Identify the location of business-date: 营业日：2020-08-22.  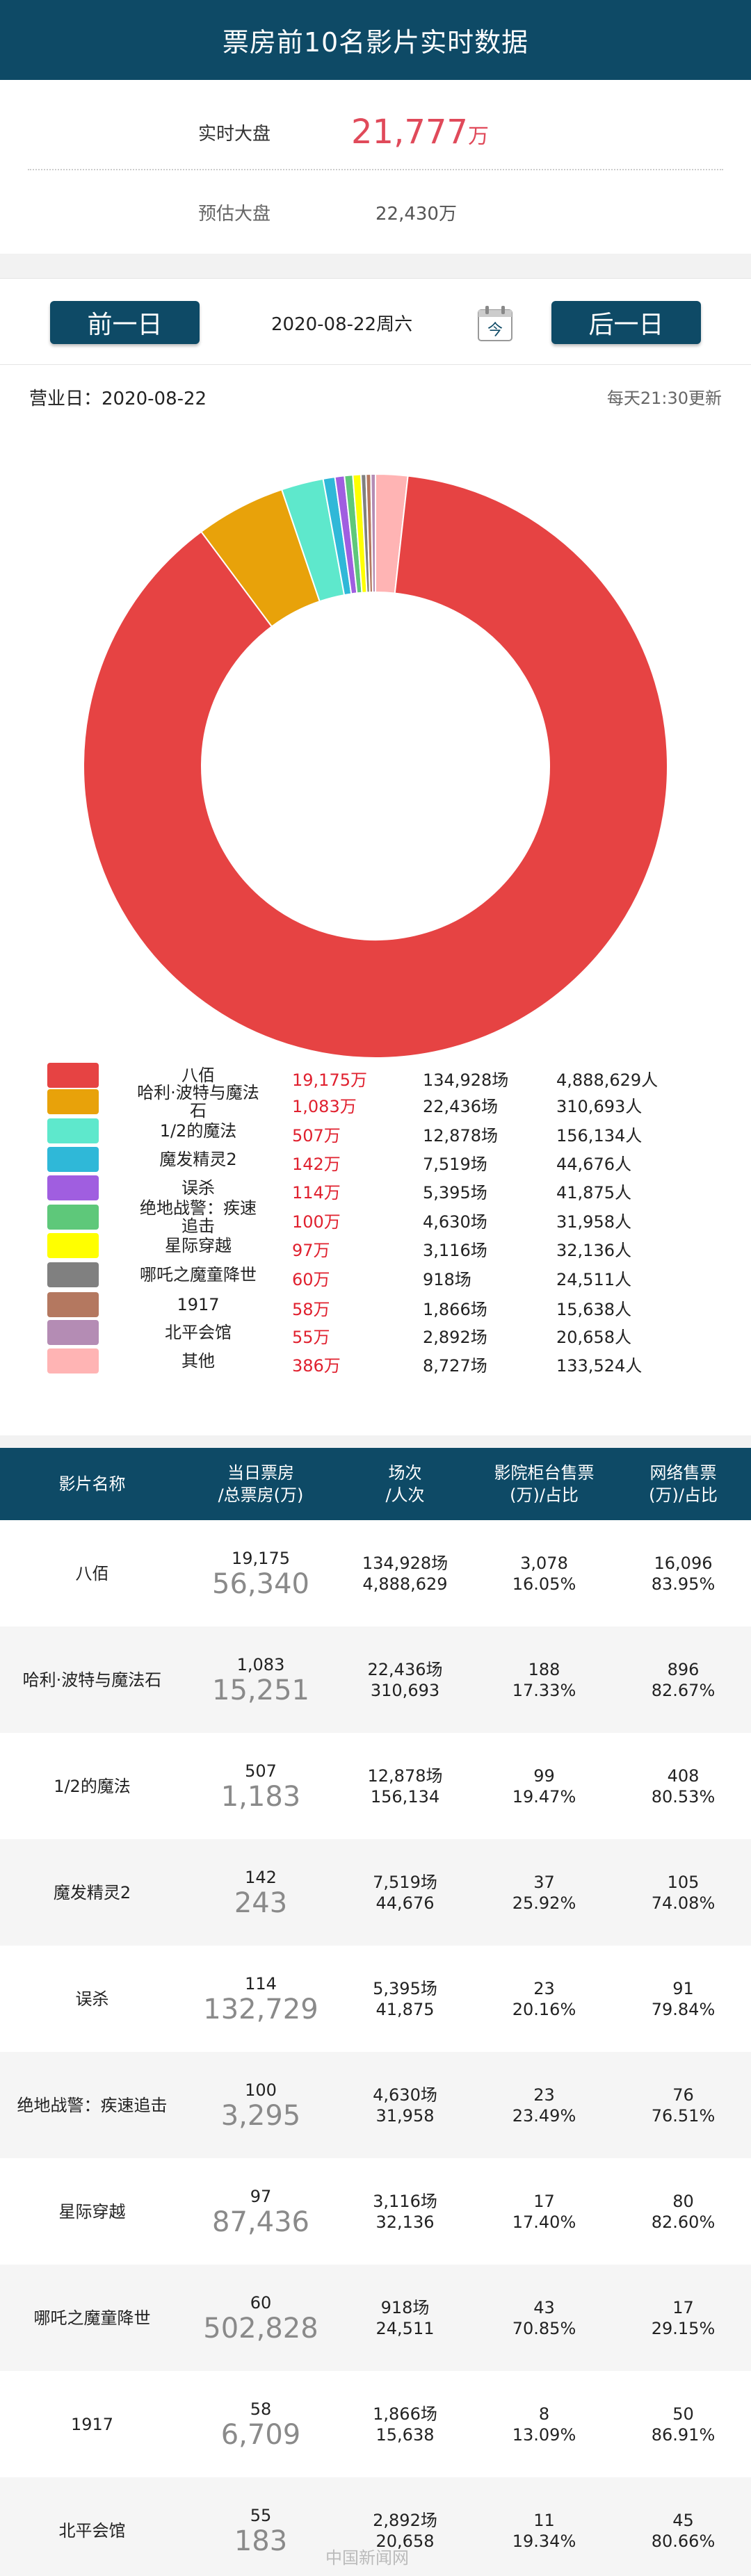
(118, 399).